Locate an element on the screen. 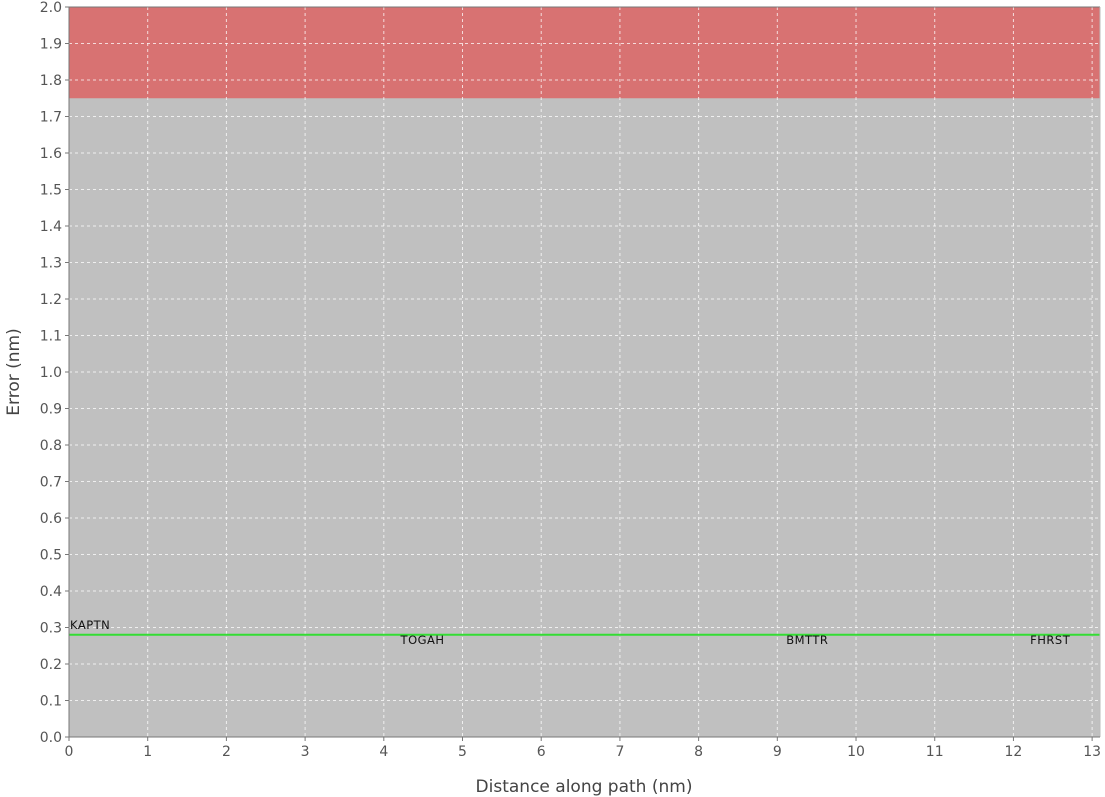  y-tick-label: 0.9 is located at coordinates (51, 410).